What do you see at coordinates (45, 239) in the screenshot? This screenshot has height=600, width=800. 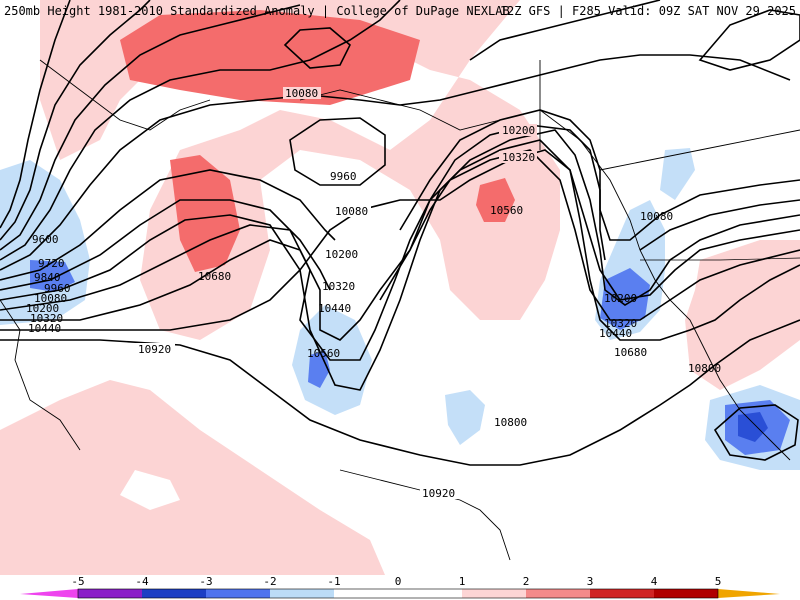 I see `contour-label: 9600` at bounding box center [45, 239].